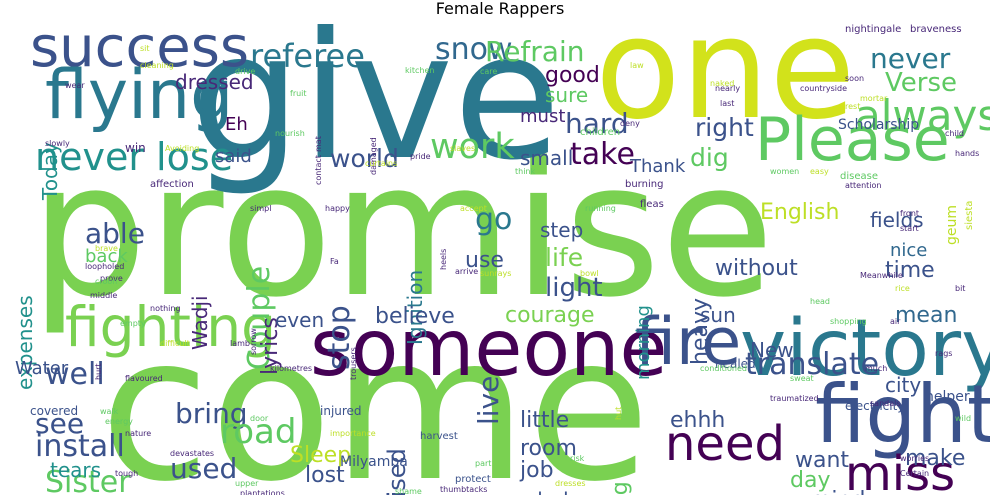 The image size is (1000, 500). What do you see at coordinates (802, 378) in the screenshot?
I see `cloud-word: sweat` at bounding box center [802, 378].